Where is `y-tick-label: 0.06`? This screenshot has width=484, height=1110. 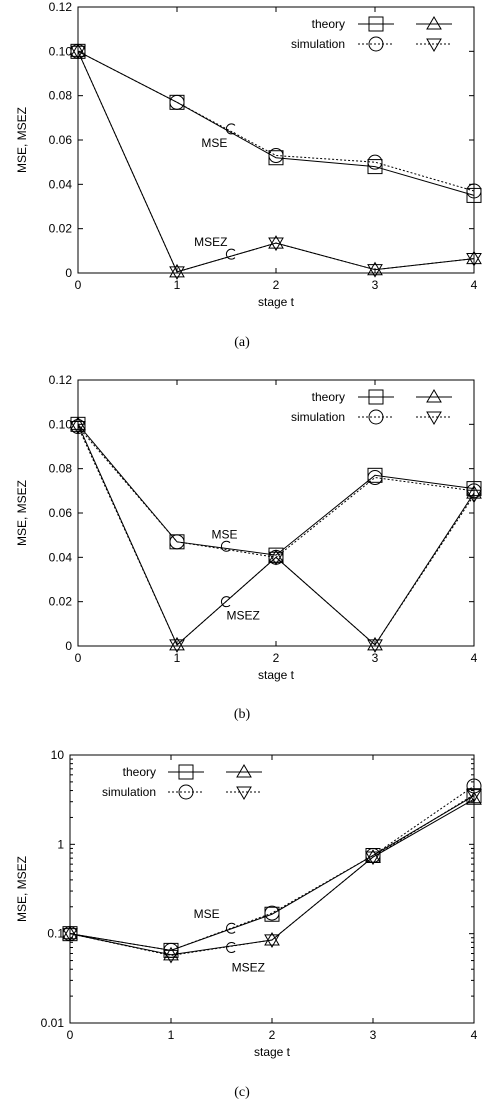 y-tick-label: 0.06 is located at coordinates (61, 140).